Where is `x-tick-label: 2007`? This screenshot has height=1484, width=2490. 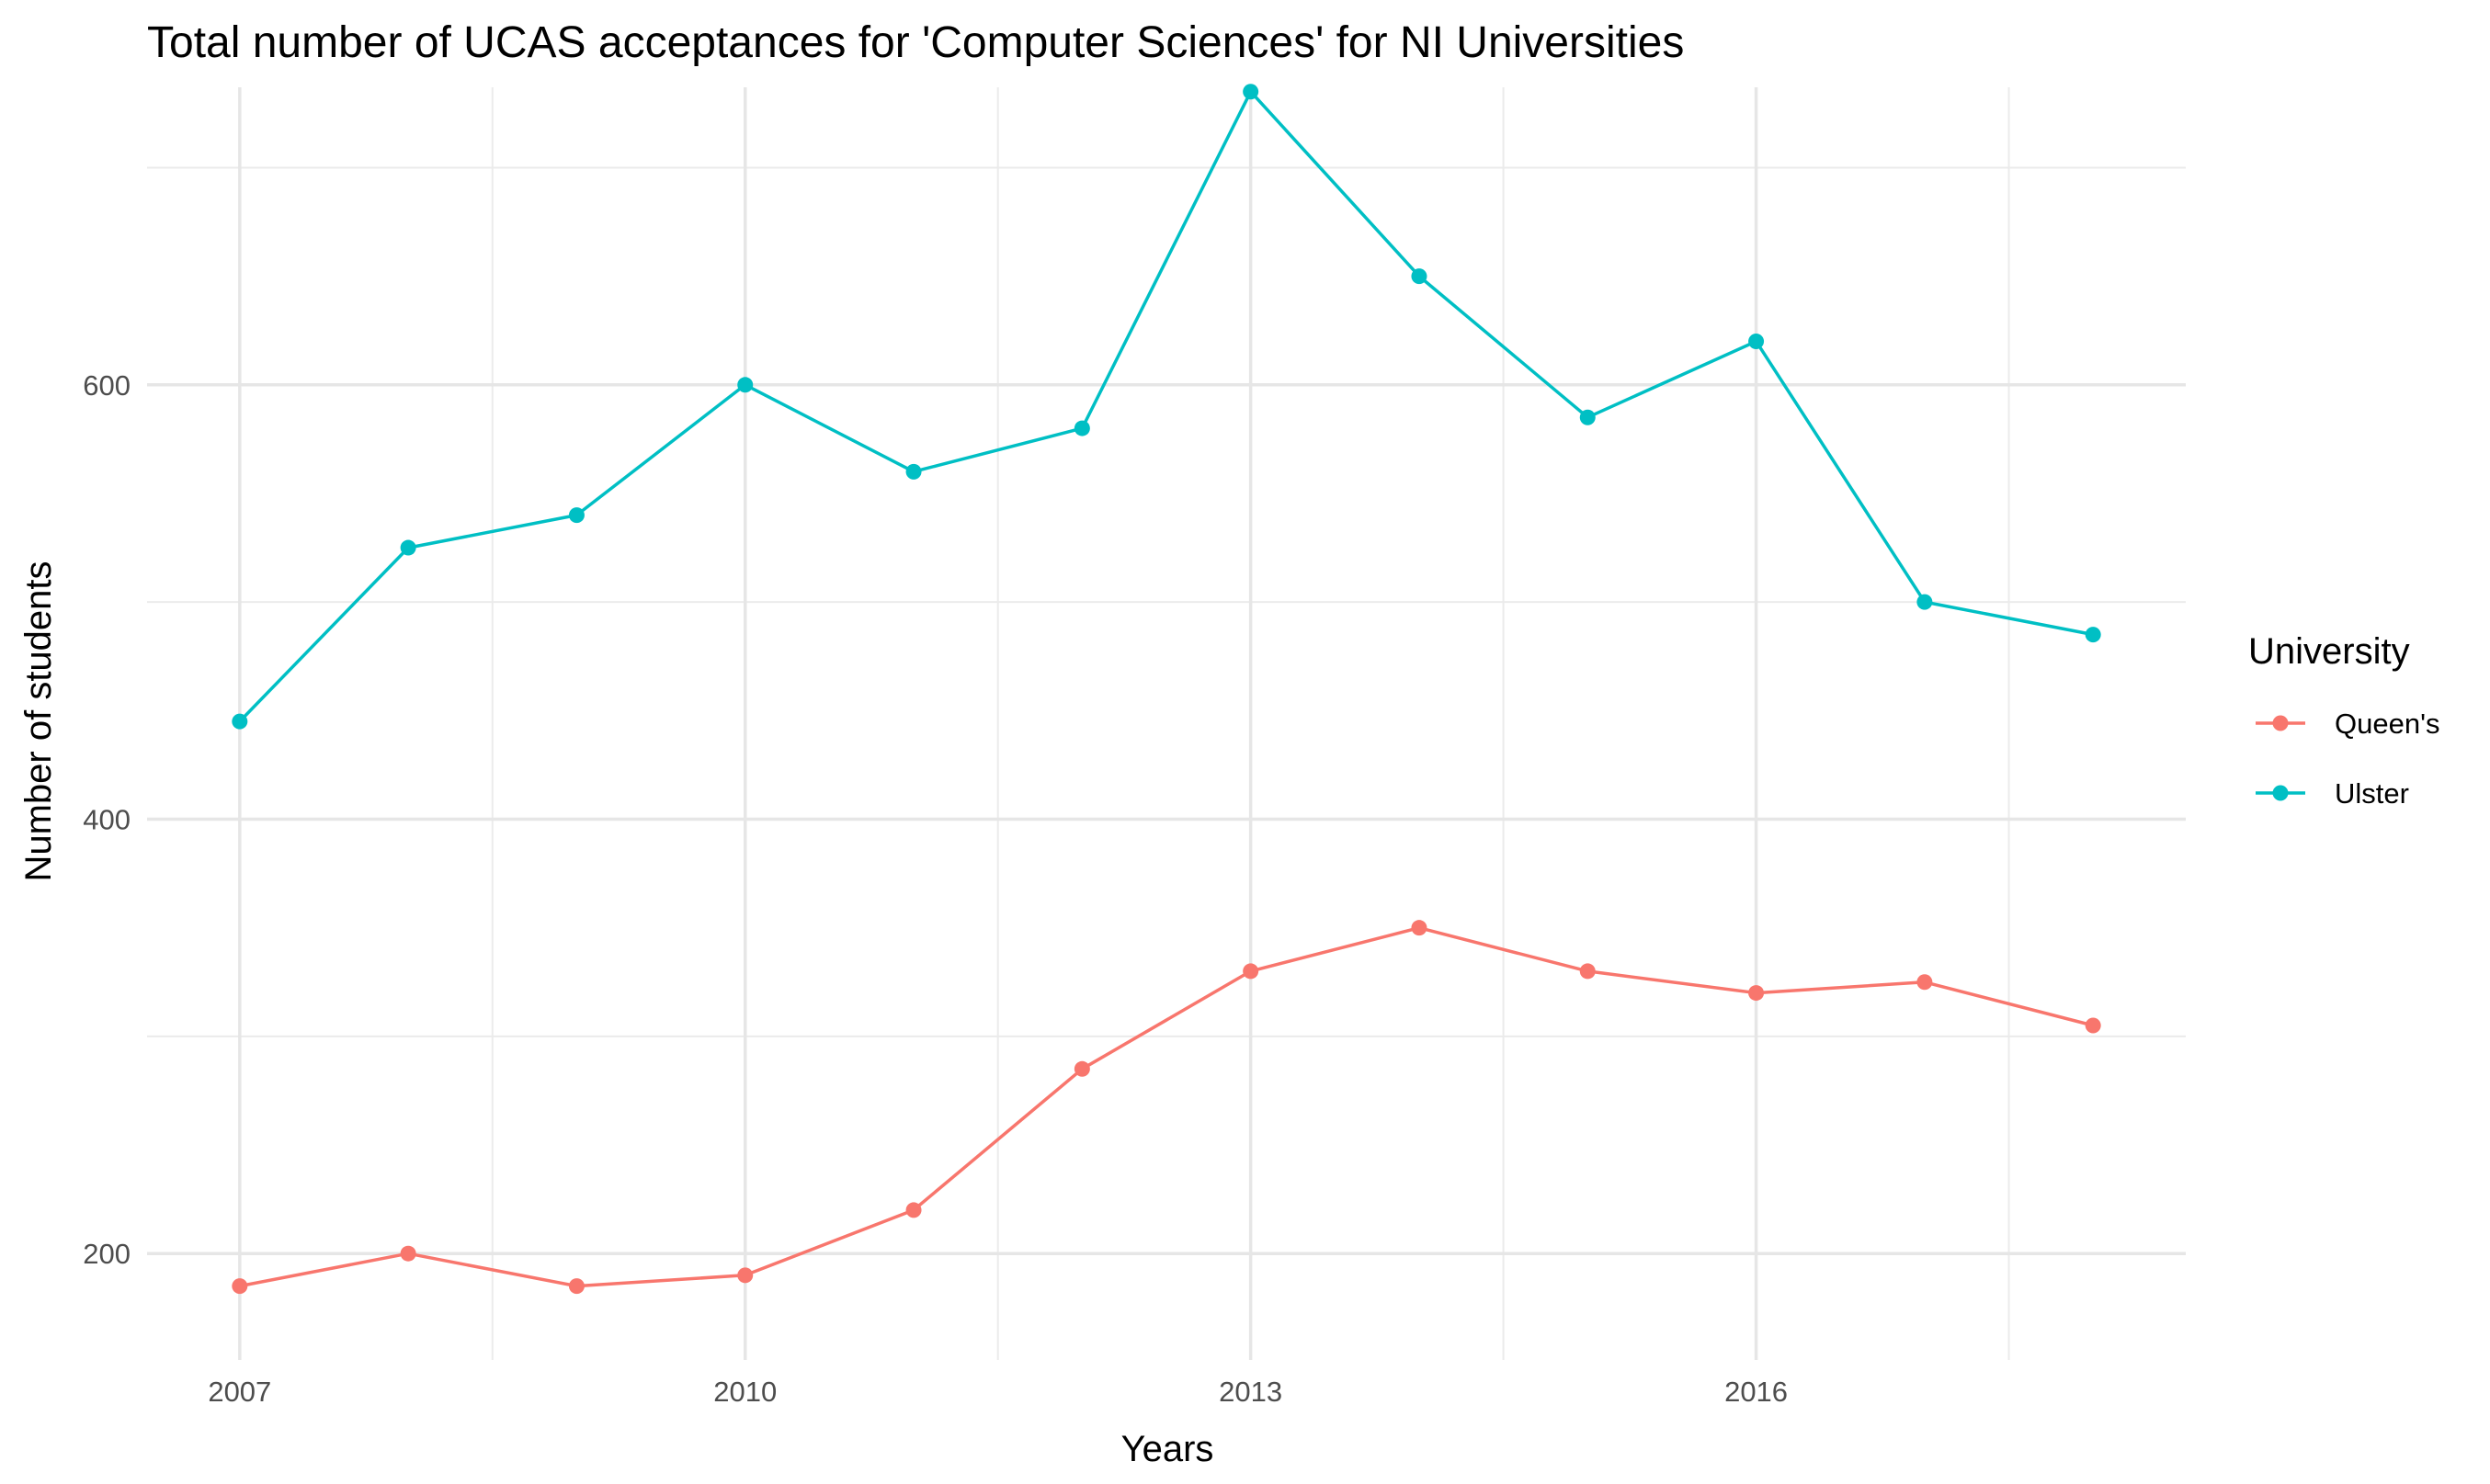 x-tick-label: 2007 is located at coordinates (239, 1392).